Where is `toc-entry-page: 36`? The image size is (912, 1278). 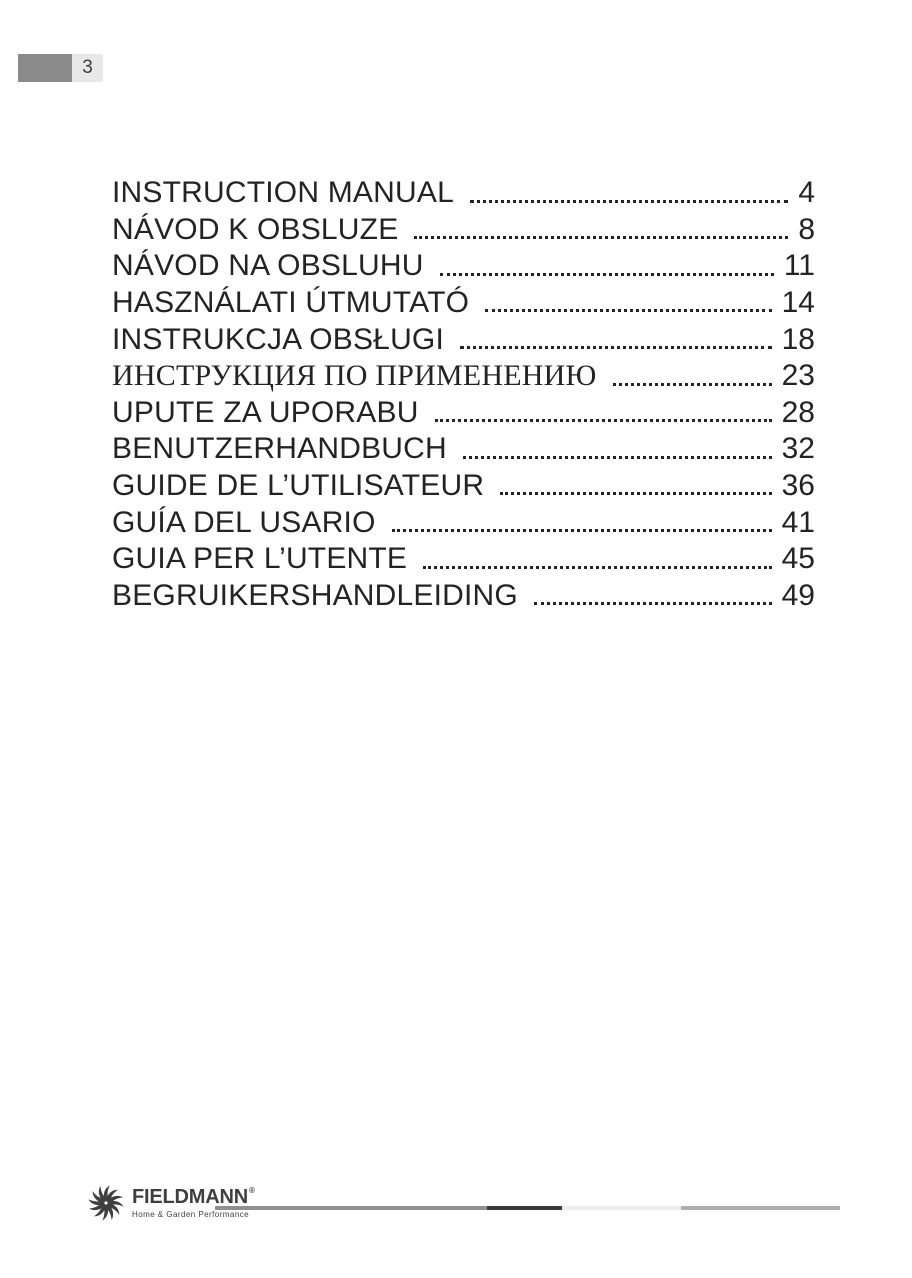
toc-entry-page: 36 is located at coordinates (798, 485).